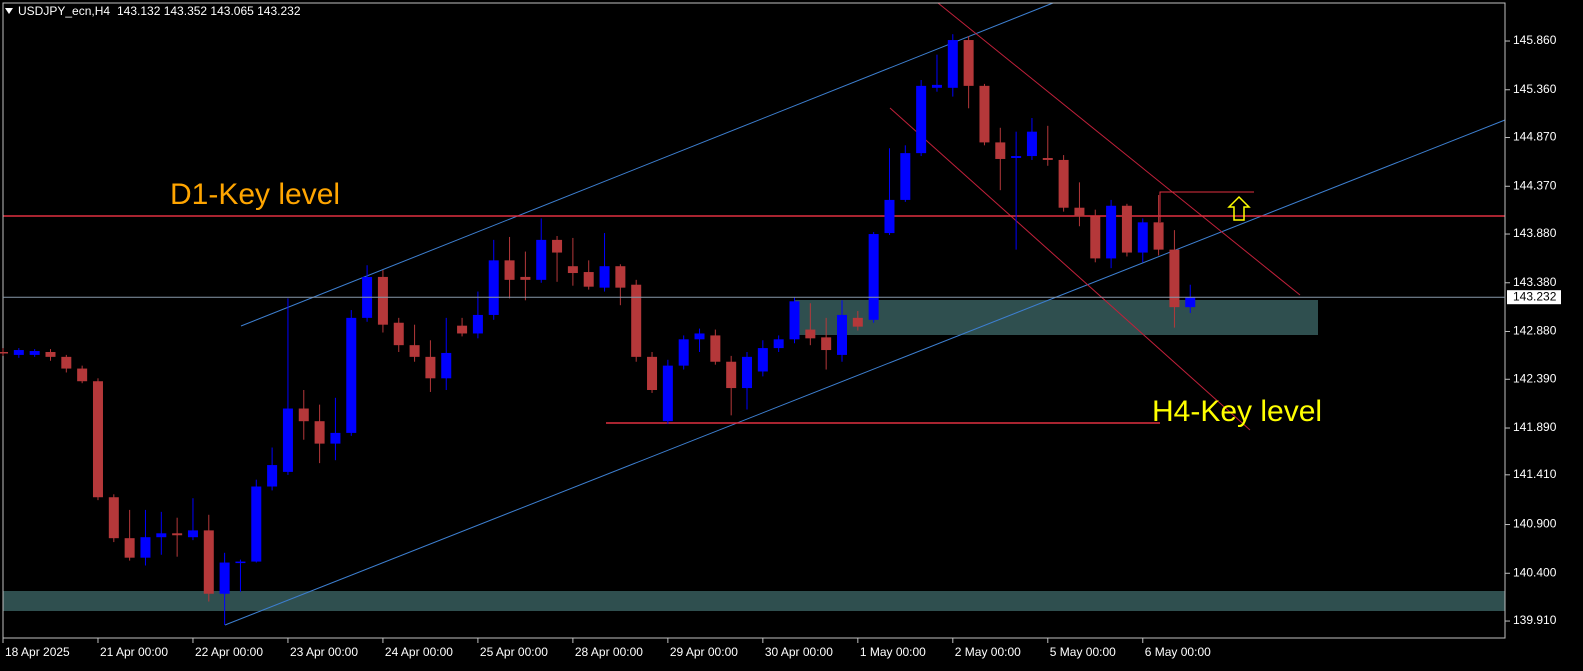  I want to click on y-tick-label: 145.860, so click(1535, 40).